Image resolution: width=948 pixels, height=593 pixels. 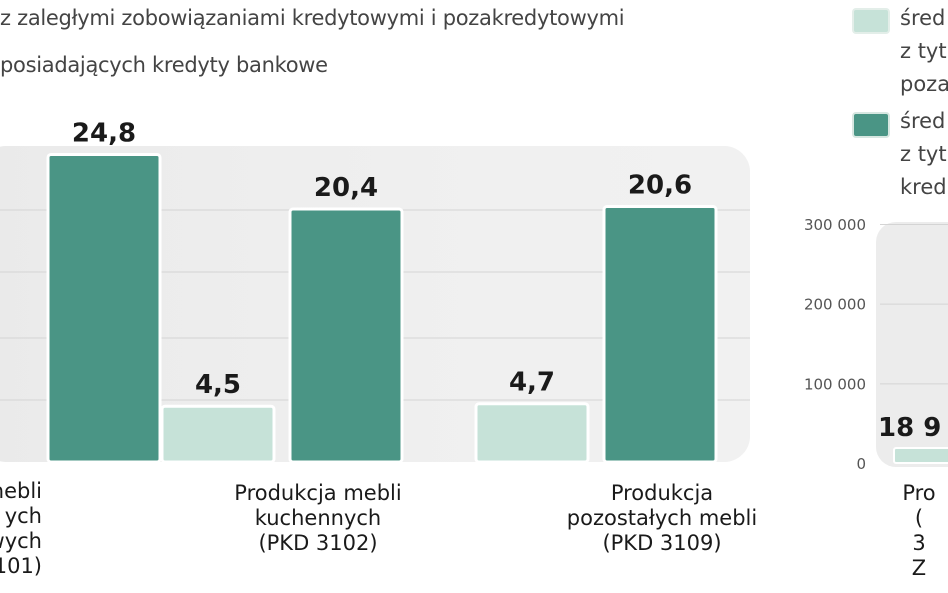 I want to click on bar-value-label: 24,8, so click(x=104, y=133).